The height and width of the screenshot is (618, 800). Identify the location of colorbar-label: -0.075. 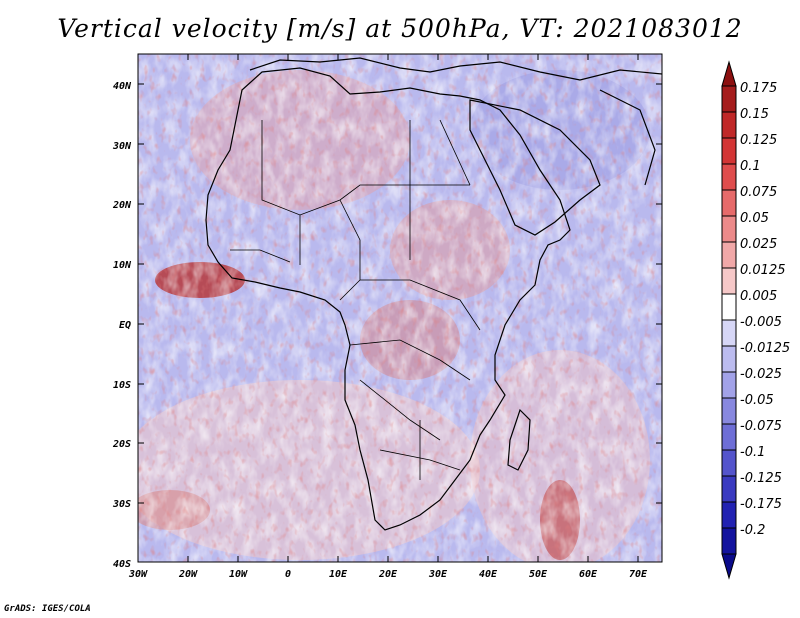
(761, 426).